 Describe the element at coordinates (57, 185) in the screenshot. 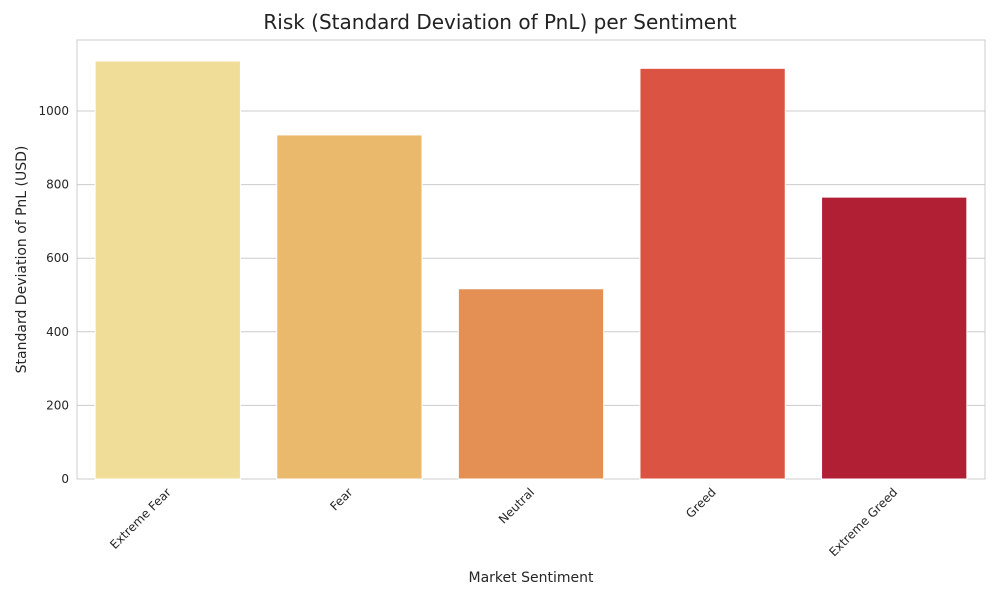

I see `y-tick-label: 800` at that location.